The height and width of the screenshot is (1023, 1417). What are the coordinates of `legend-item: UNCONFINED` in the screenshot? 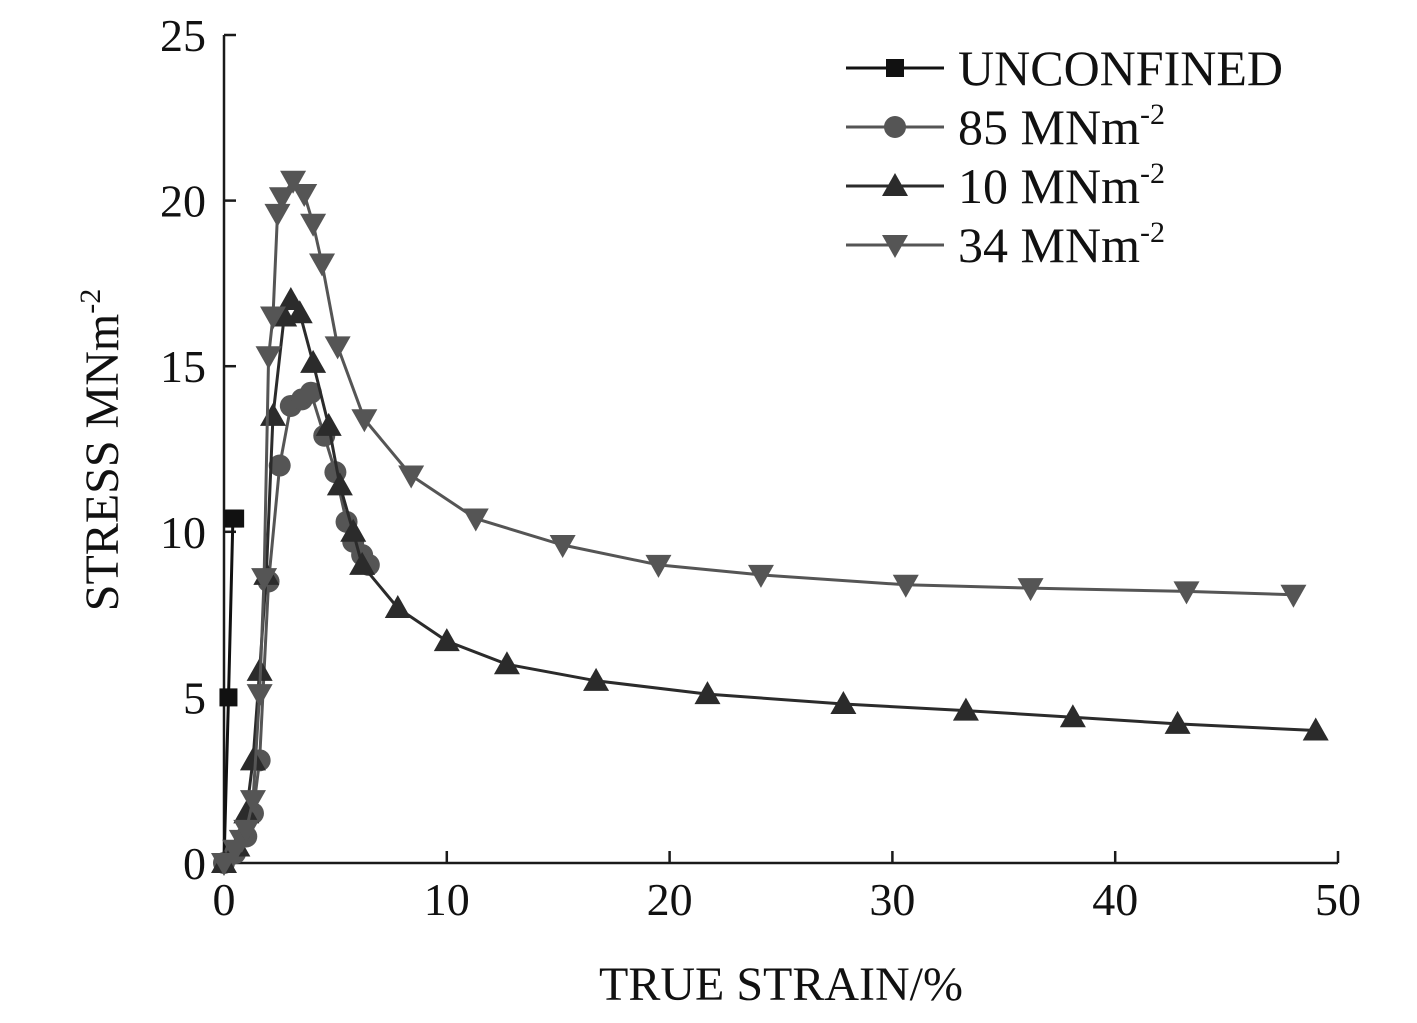 It's located at (1064, 68).